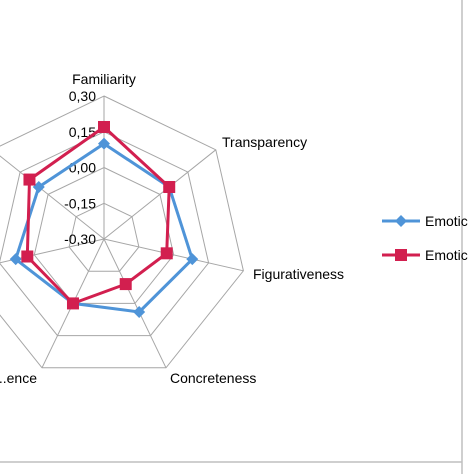  I want to click on tick-label: 0,30, so click(82, 96).